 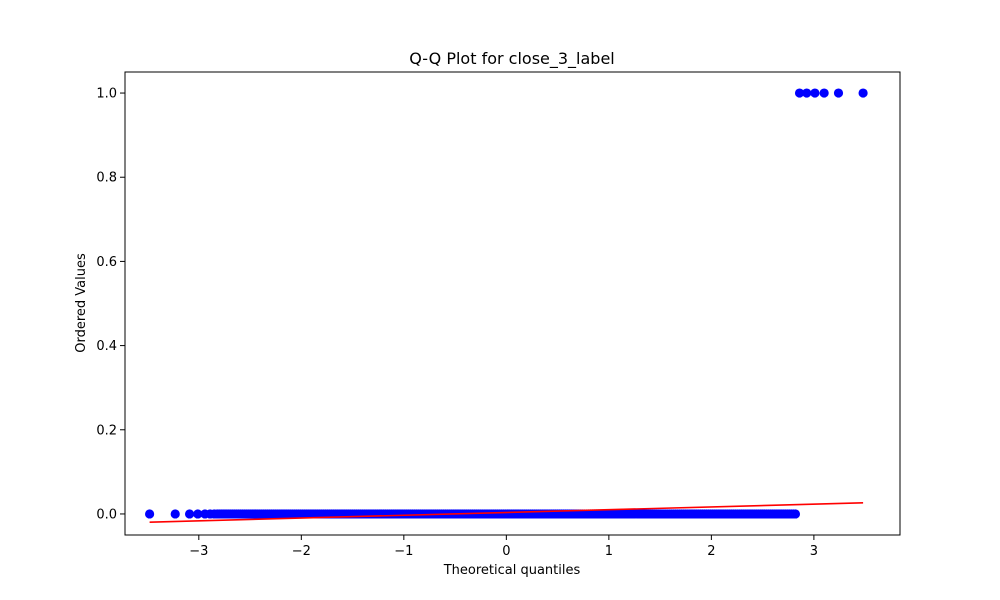 I want to click on x-axis-ticks: −3 −2 −1 0 1 2 3, so click(x=503, y=547).